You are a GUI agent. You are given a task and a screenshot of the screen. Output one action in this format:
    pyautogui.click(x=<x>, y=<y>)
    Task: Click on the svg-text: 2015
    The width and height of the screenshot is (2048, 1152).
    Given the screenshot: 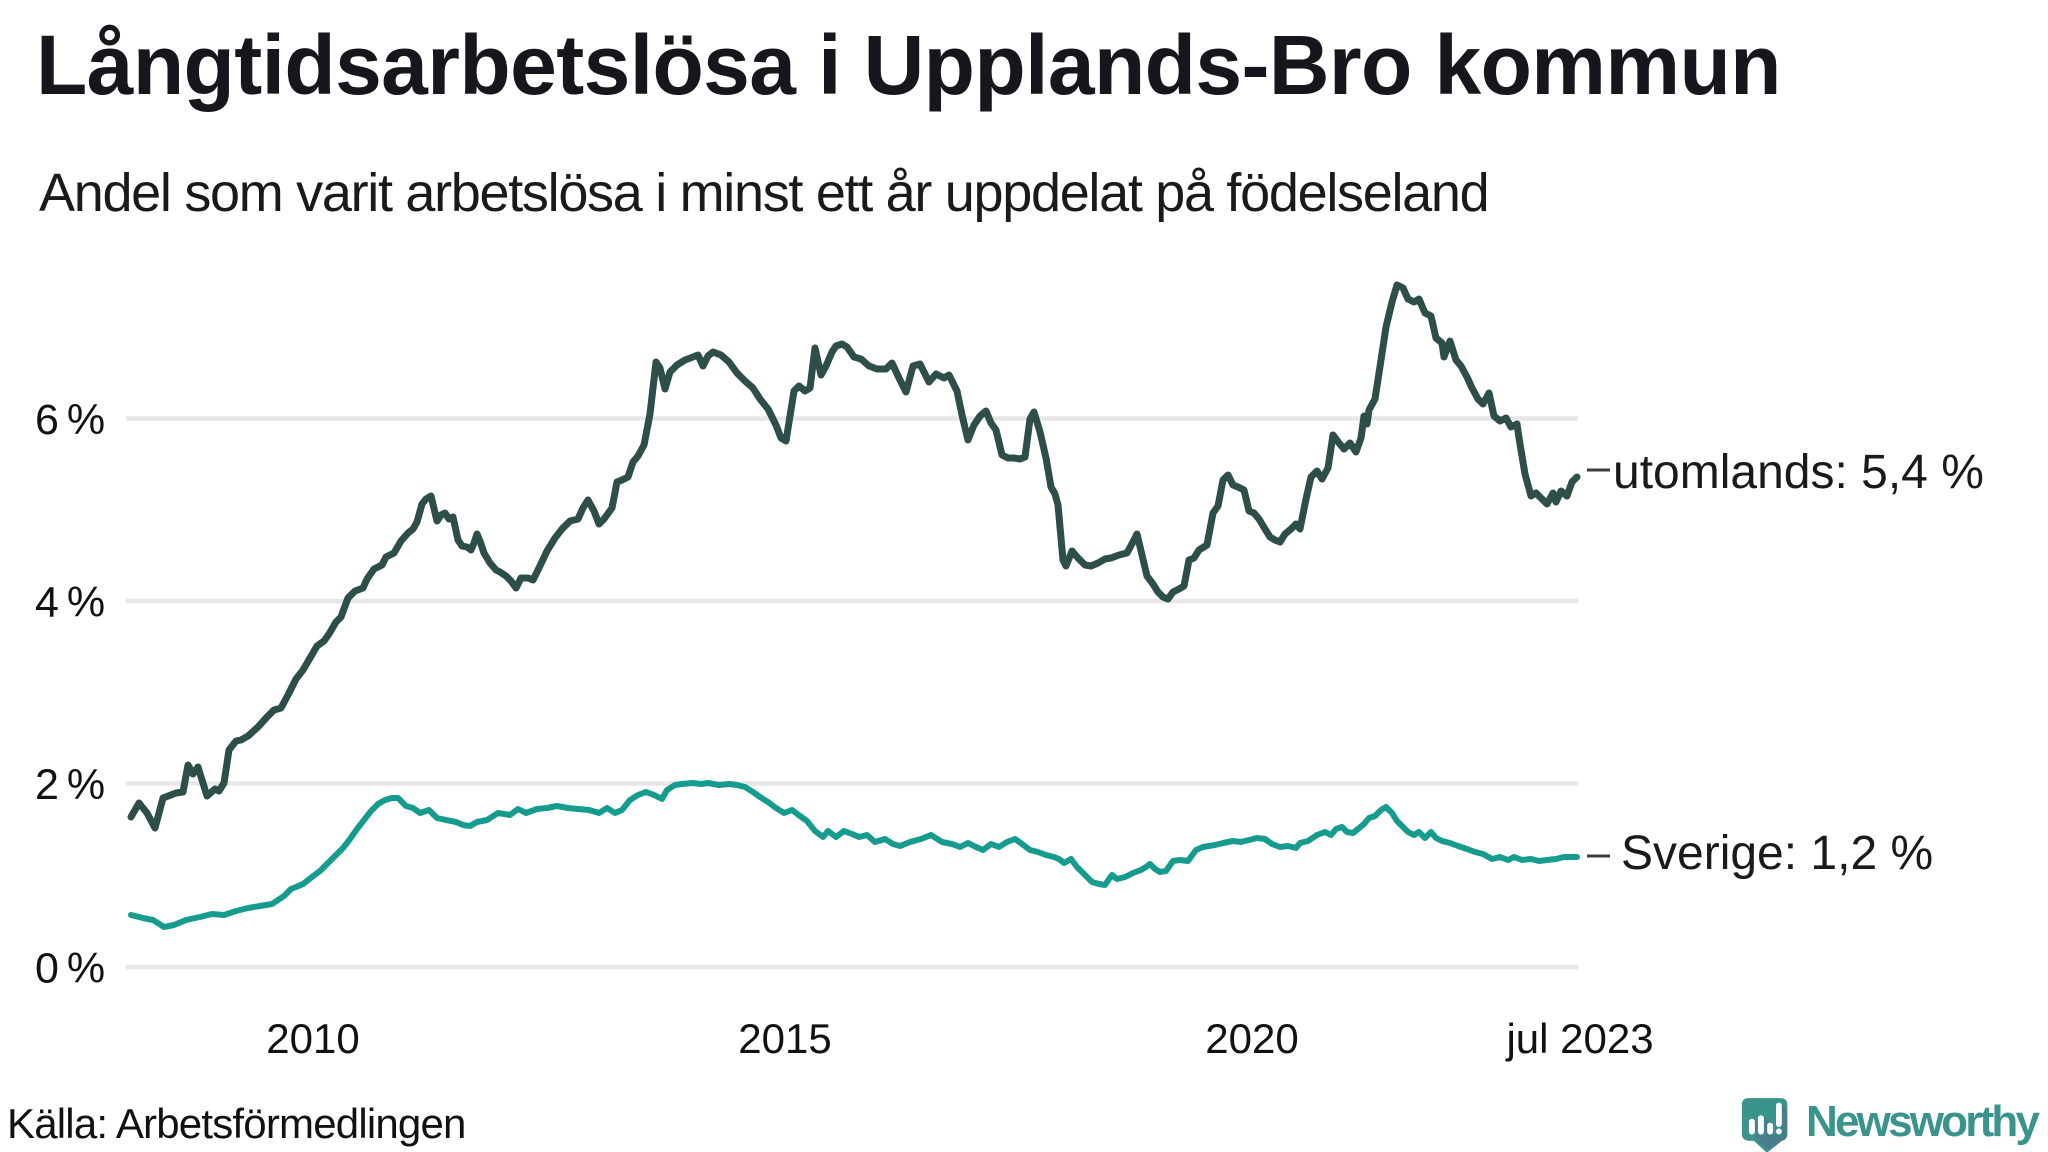 What is the action you would take?
    pyautogui.click(x=784, y=1038)
    